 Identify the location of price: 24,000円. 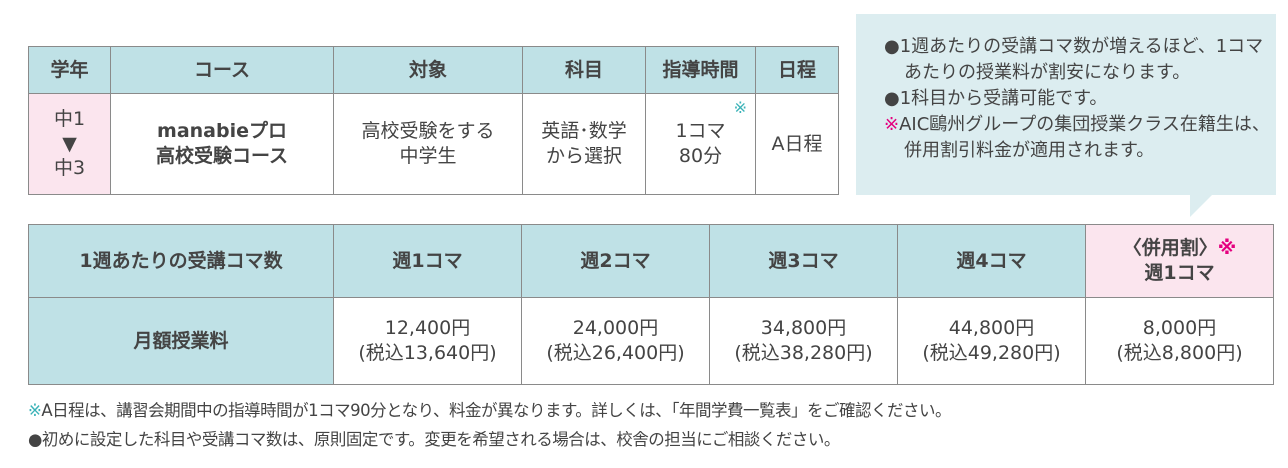
(615, 328).